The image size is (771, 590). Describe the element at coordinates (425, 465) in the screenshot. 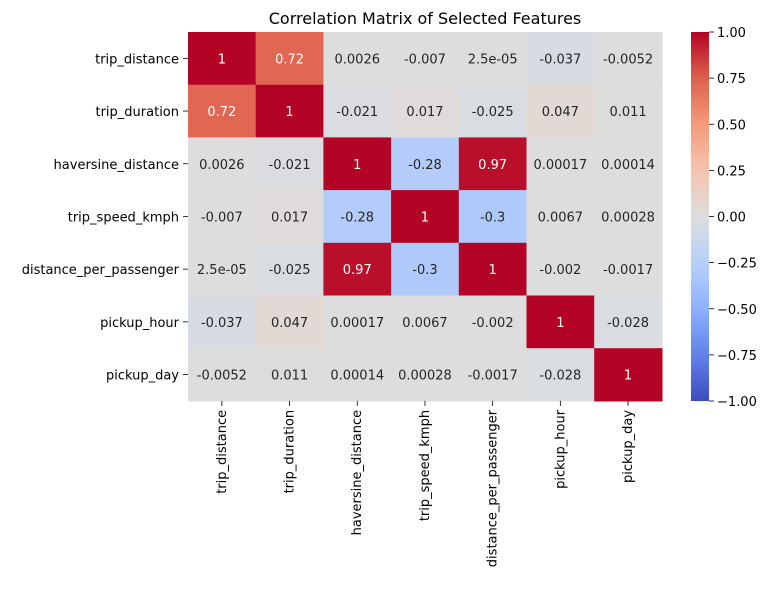

I see `x-tick-label: trip_speed_kmph` at that location.